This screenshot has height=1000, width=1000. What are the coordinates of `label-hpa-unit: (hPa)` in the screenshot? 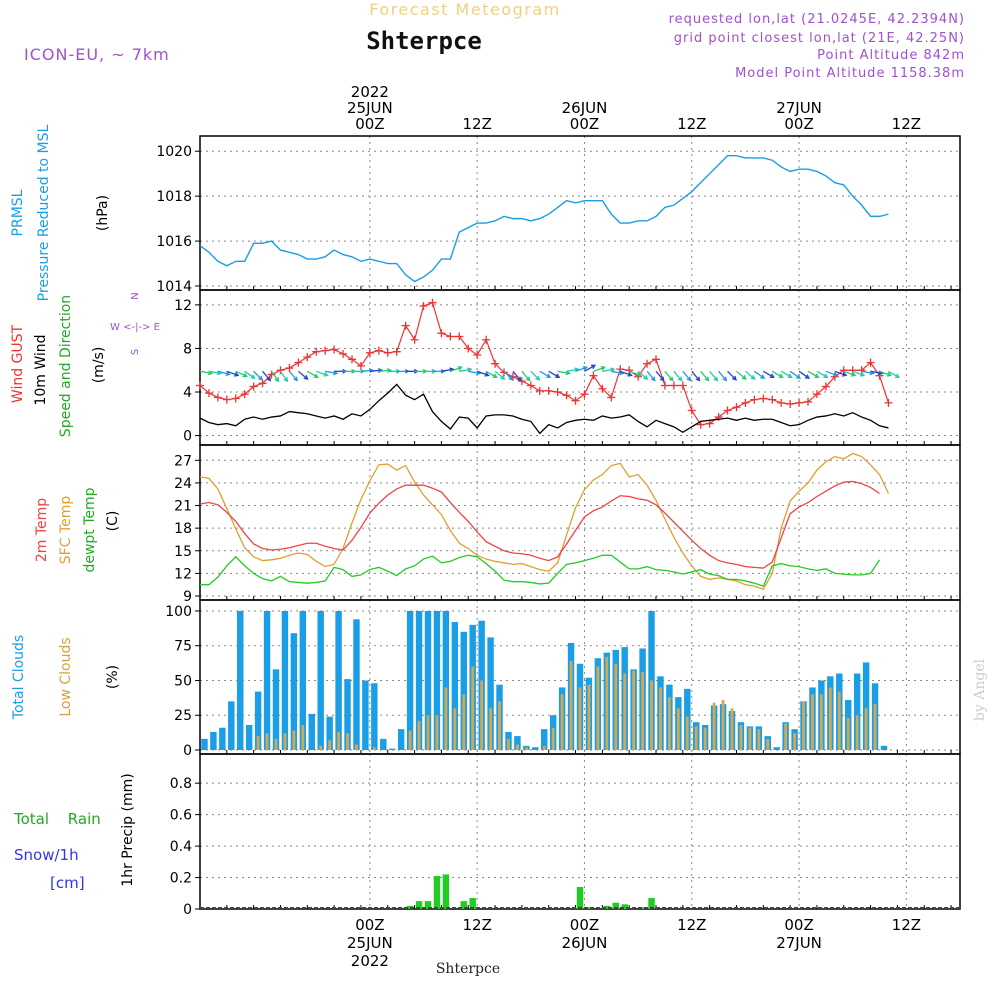 It's located at (103, 213).